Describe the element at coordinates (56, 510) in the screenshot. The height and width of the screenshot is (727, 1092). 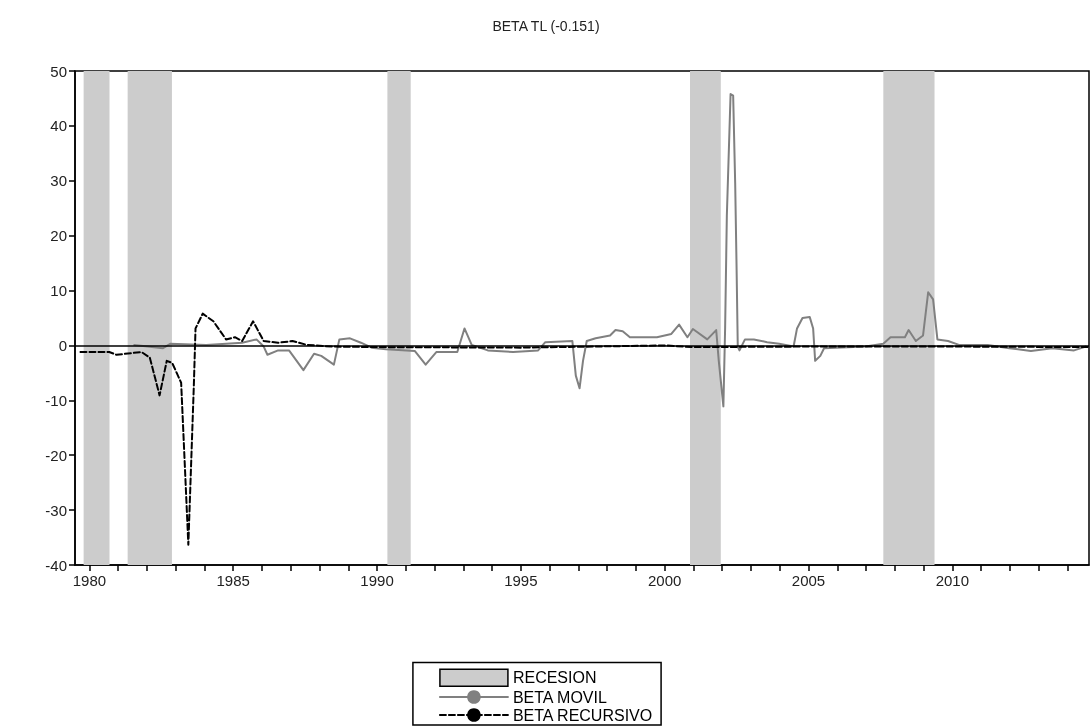
I see `y-tick-label: -30` at that location.